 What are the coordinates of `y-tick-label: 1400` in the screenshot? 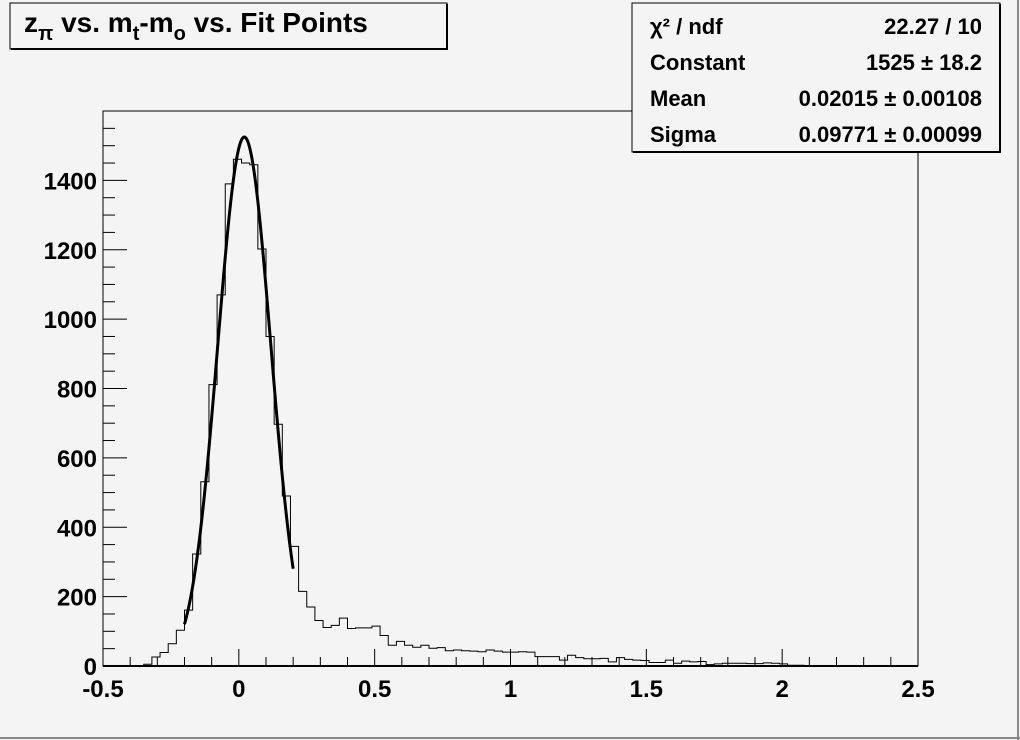 It's located at (70, 181).